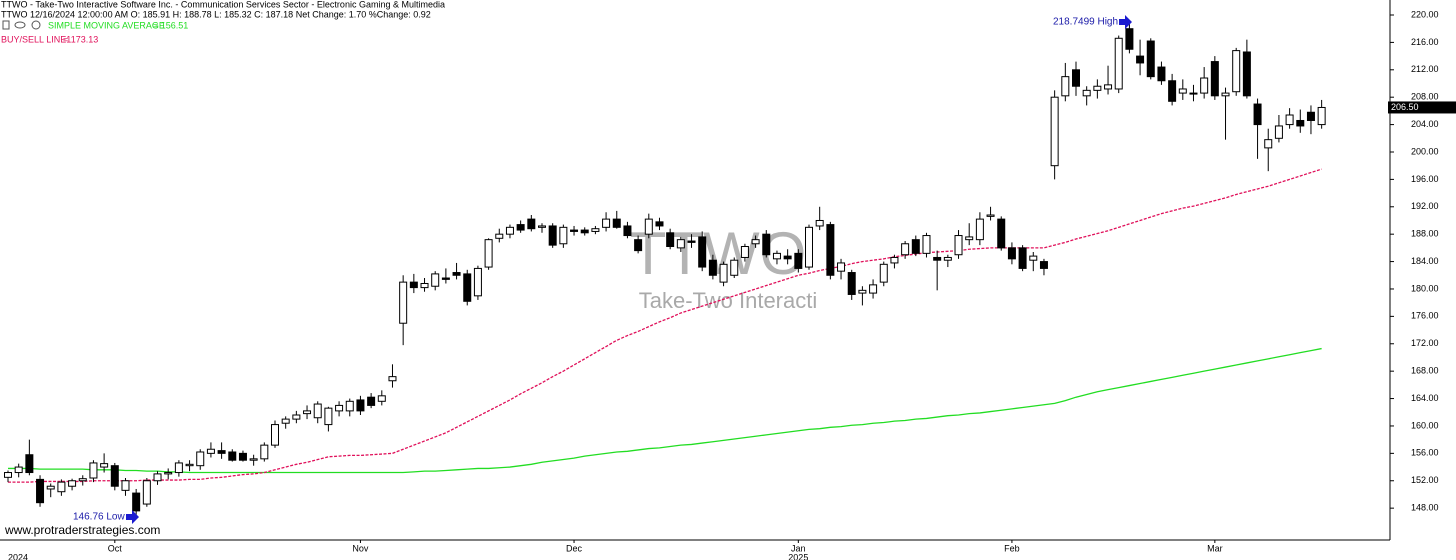  What do you see at coordinates (1425, 508) in the screenshot?
I see `y-tick-label: 148.00` at bounding box center [1425, 508].